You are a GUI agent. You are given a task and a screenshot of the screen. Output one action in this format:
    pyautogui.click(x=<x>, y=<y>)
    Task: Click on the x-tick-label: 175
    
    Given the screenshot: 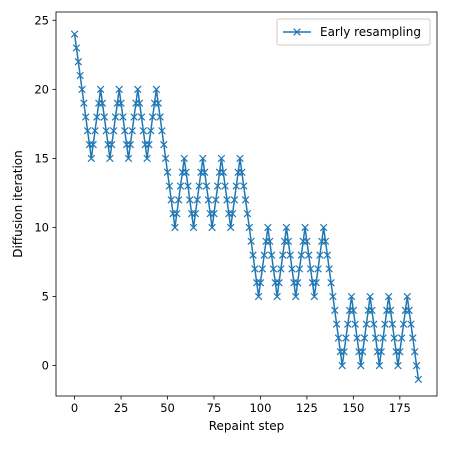 What is the action you would take?
    pyautogui.click(x=400, y=408)
    